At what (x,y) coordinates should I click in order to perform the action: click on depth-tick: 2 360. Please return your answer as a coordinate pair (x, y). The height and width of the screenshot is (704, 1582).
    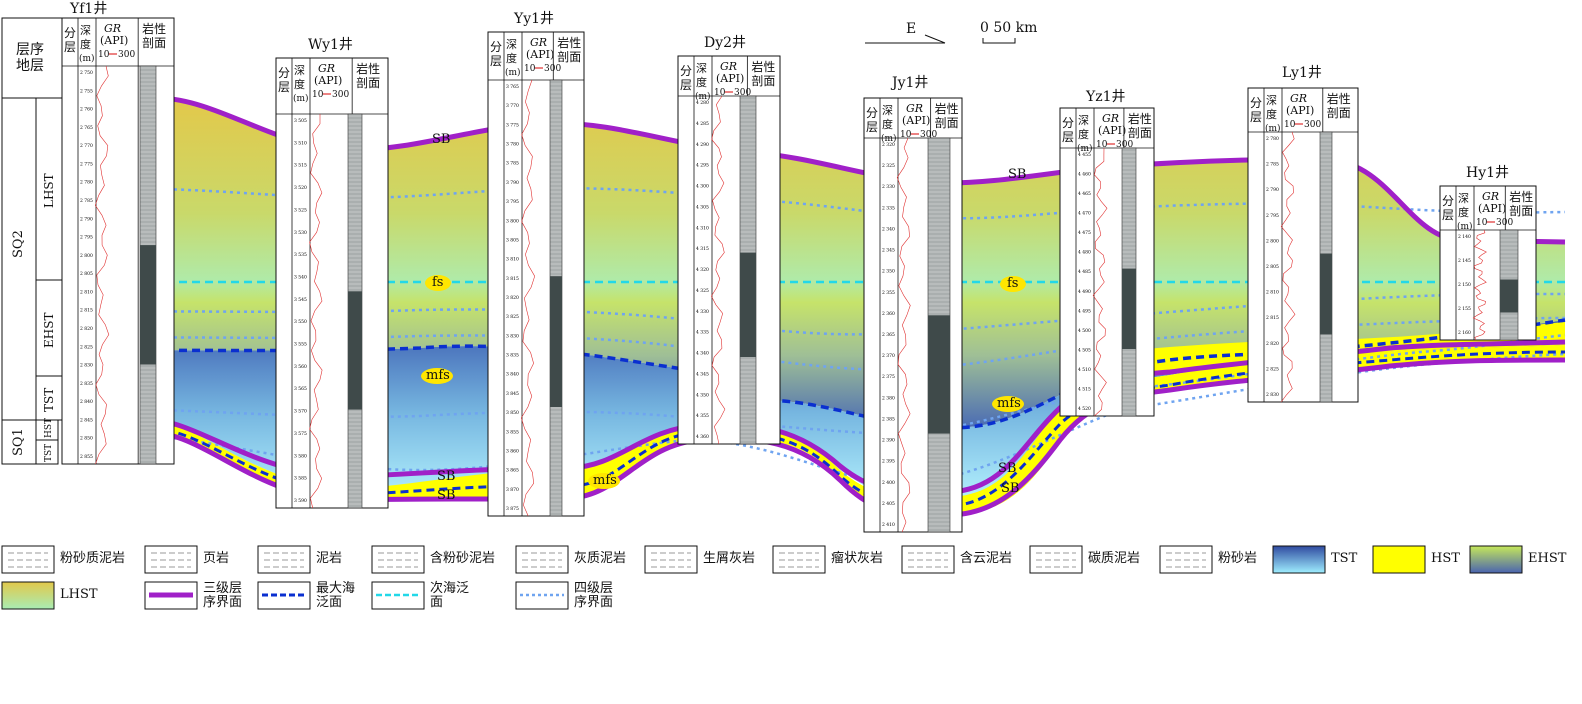
    Looking at the image, I should click on (888, 314).